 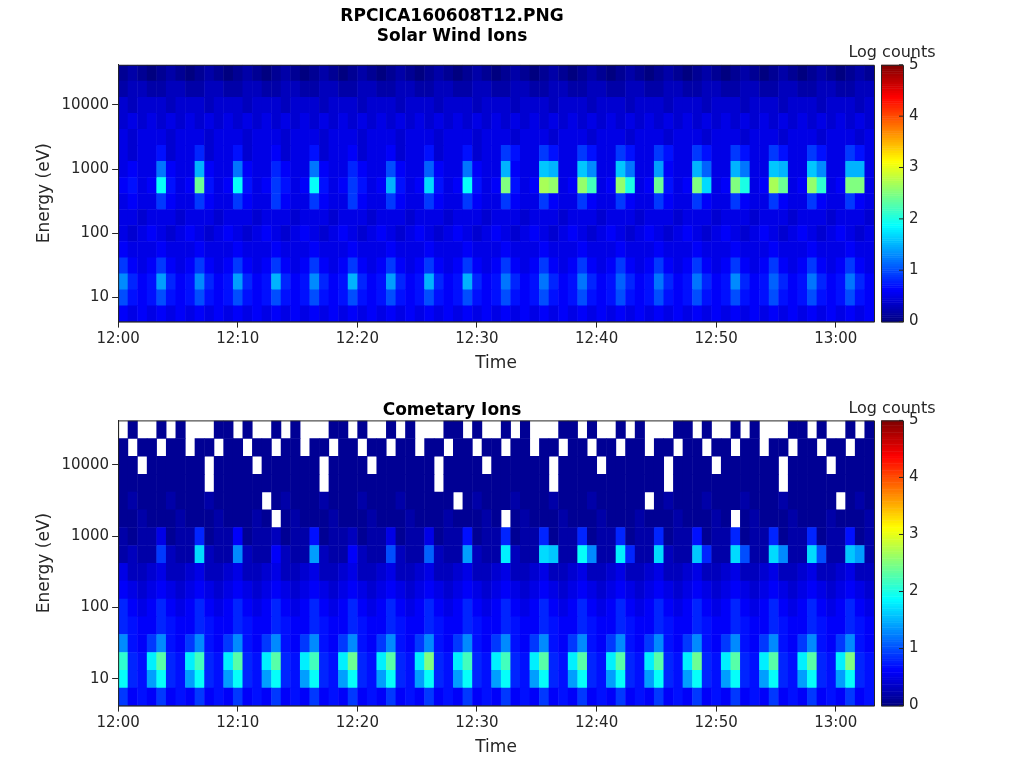 I want to click on chart-title: Cometary Ions, so click(x=452, y=408).